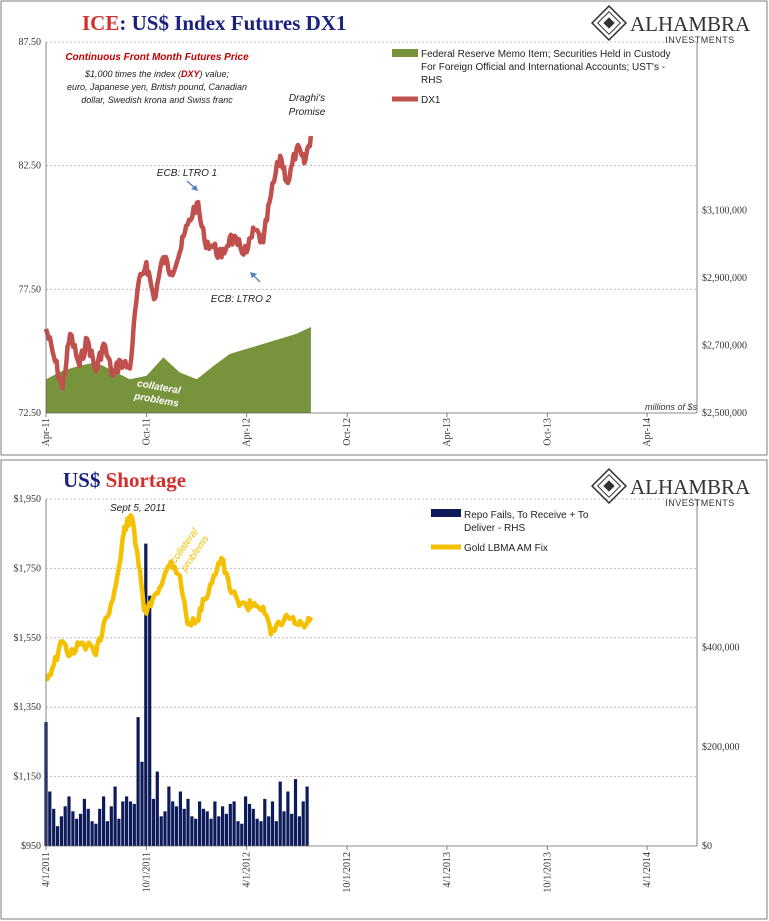 This screenshot has width=769, height=921. Describe the element at coordinates (28, 707) in the screenshot. I see `bottom-left-tick-label: $1,350` at that location.